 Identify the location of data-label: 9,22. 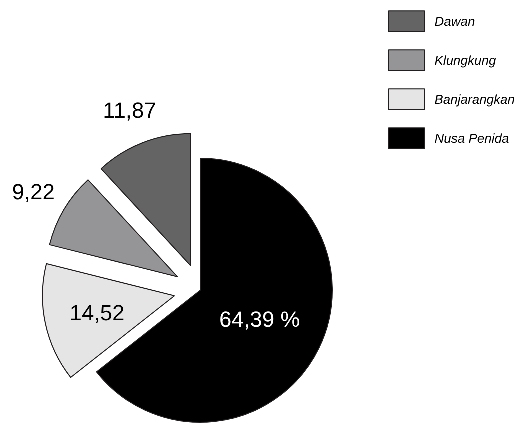
(34, 192).